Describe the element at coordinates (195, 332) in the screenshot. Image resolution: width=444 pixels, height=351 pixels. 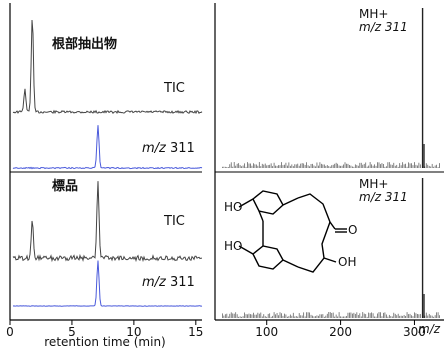
I see `left-tick-label-15: 15` at that location.